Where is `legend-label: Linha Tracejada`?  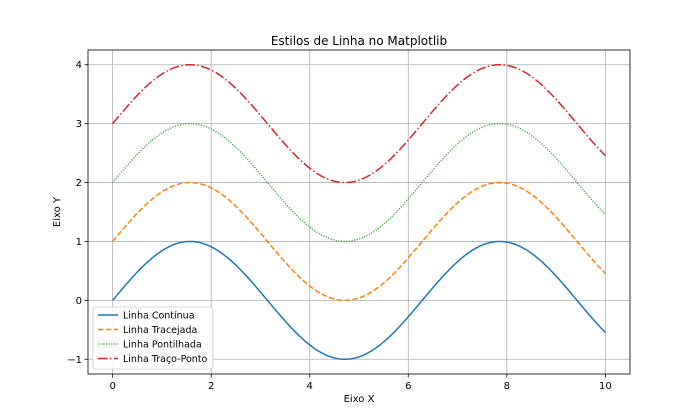
legend-label: Linha Tracejada is located at coordinates (160, 330).